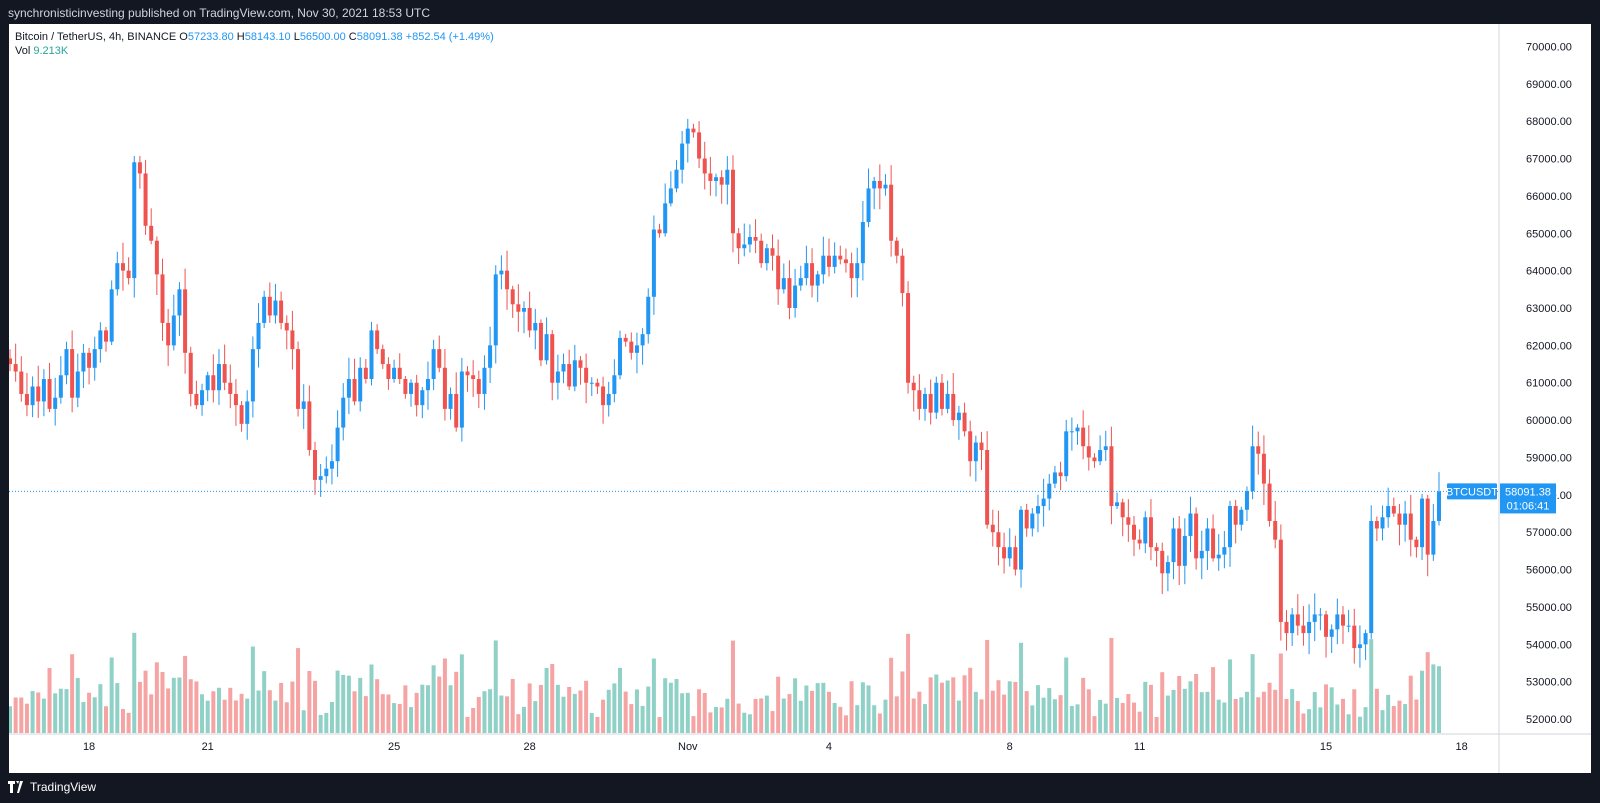 This screenshot has height=803, width=1600. Describe the element at coordinates (1549, 122) in the screenshot. I see `price-tick-label: 68000.00` at that location.